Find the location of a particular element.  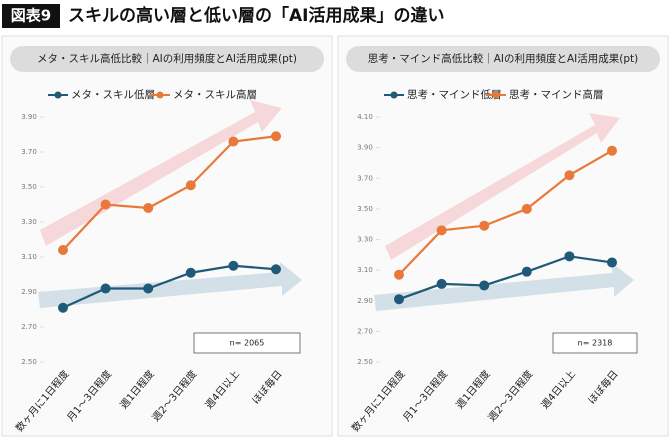

legend-label: 思考・マインド高層 is located at coordinates (556, 94).